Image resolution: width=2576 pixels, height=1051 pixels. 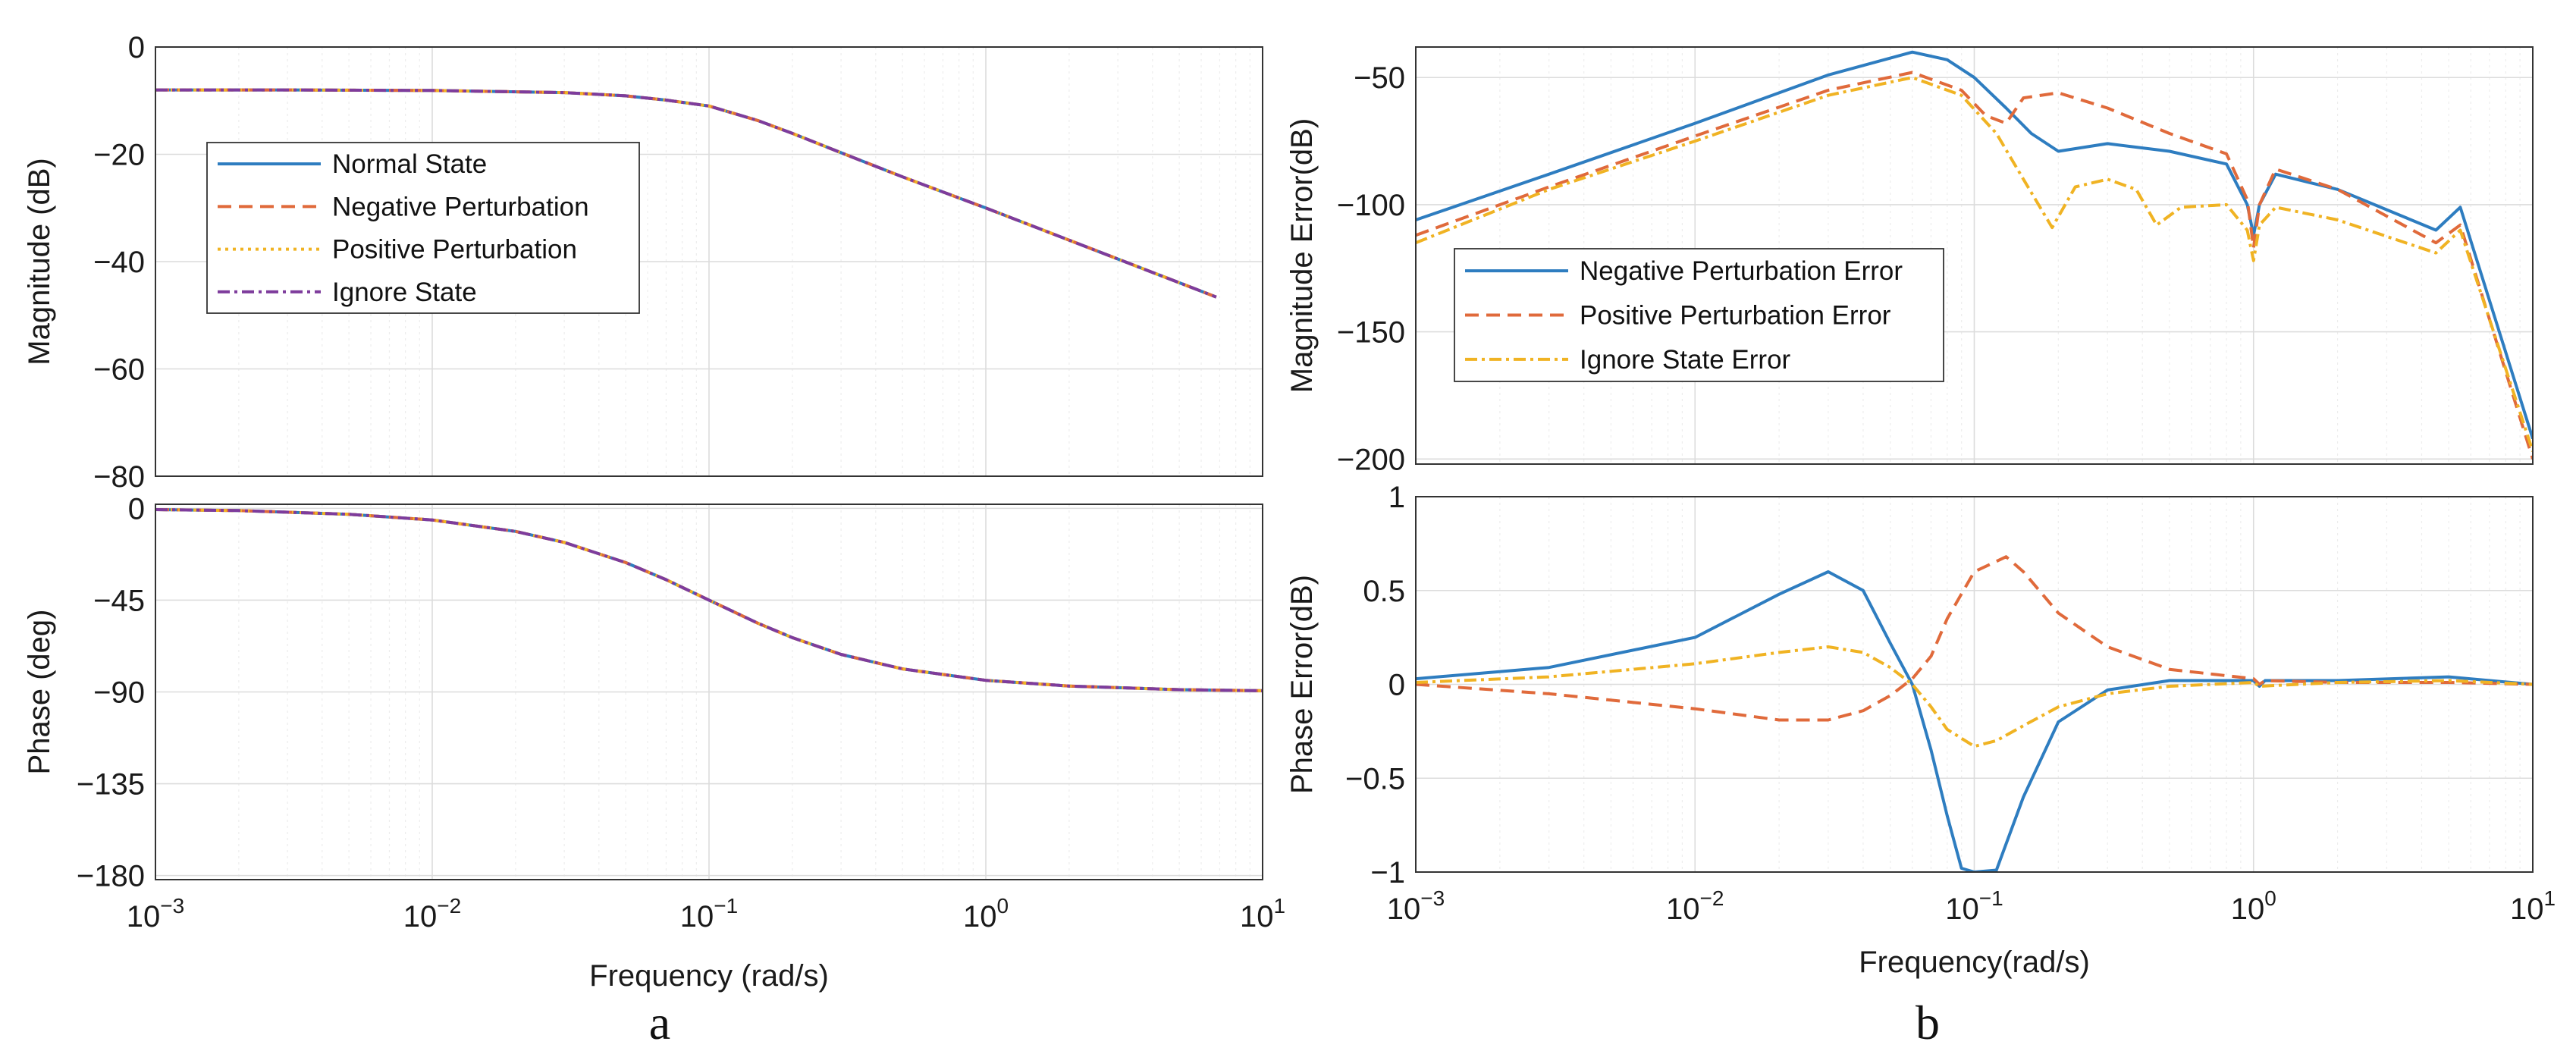 What do you see at coordinates (1974, 638) in the screenshot?
I see `series-line-positive-perturbation-error` at bounding box center [1974, 638].